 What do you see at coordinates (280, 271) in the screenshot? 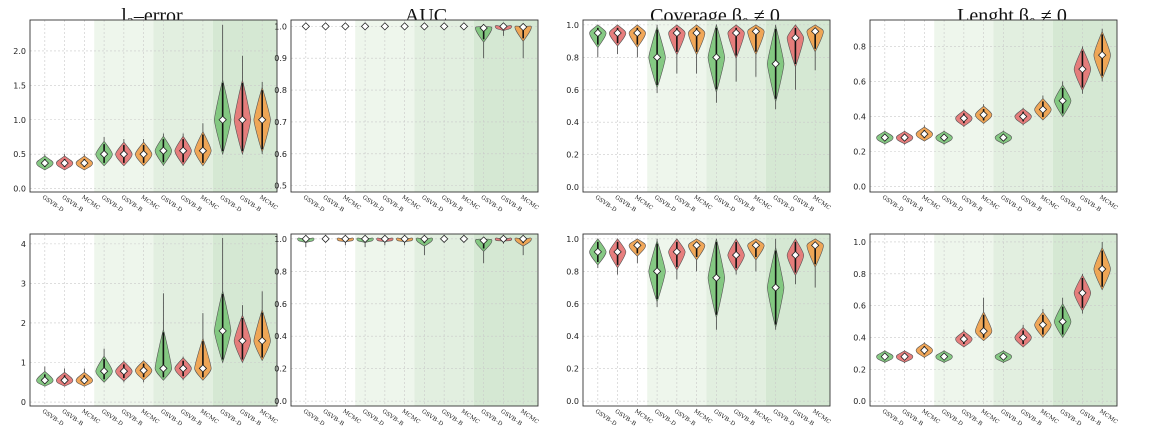
I see `y-tick-label: 0.8` at bounding box center [280, 271].